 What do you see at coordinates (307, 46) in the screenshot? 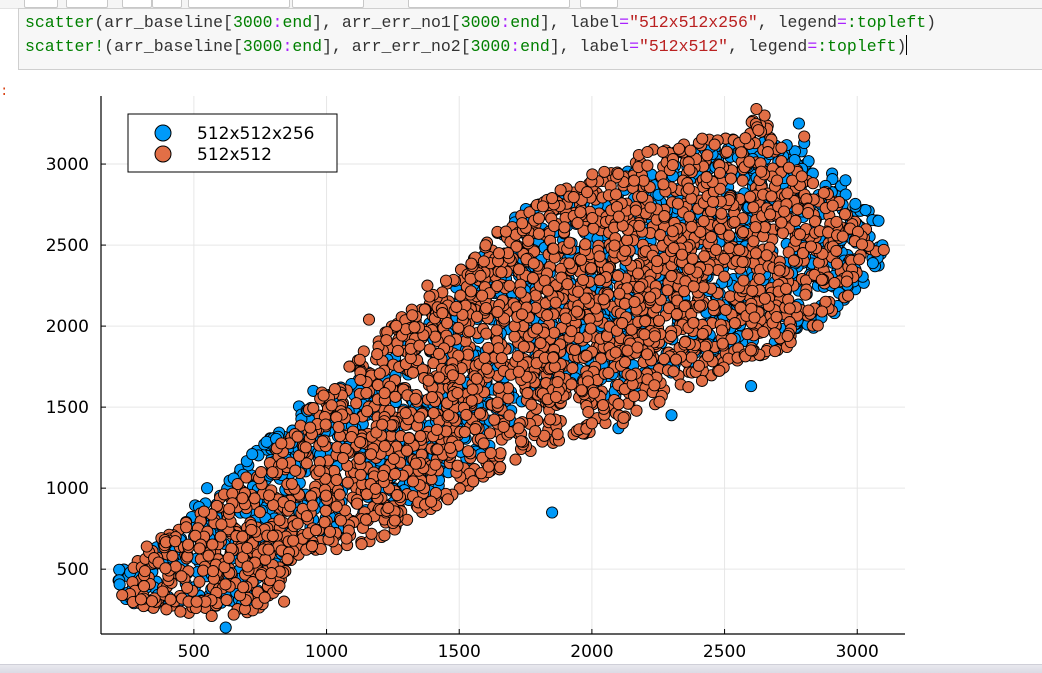
I see `code-token: end` at bounding box center [307, 46].